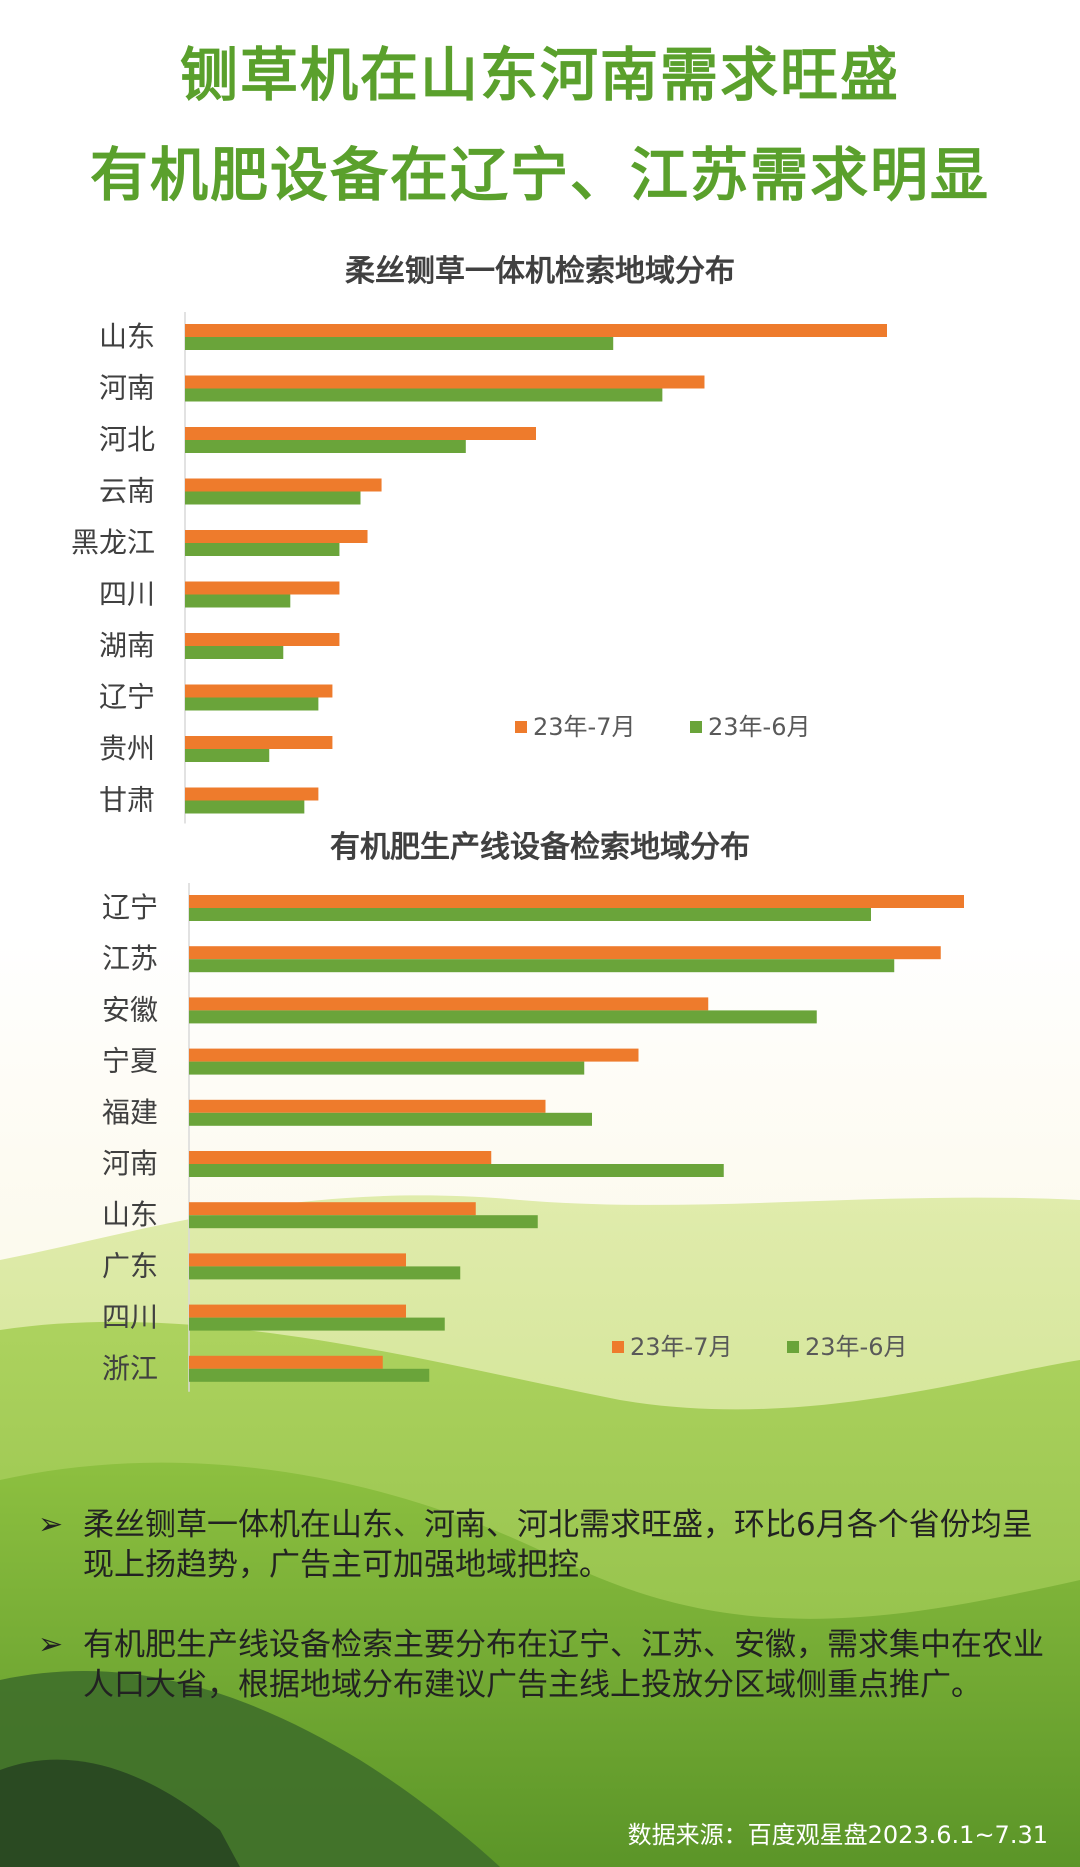 Image resolution: width=1080 pixels, height=1867 pixels. What do you see at coordinates (130, 1061) in the screenshot?
I see `category-label: 宁夏` at bounding box center [130, 1061].